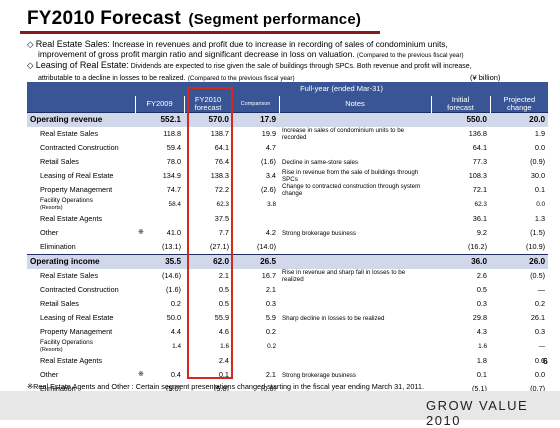 Image resolution: width=560 pixels, height=428 pixels. Describe the element at coordinates (268, 161) in the screenshot. I see `cell-comparison: (1.6)` at that location.